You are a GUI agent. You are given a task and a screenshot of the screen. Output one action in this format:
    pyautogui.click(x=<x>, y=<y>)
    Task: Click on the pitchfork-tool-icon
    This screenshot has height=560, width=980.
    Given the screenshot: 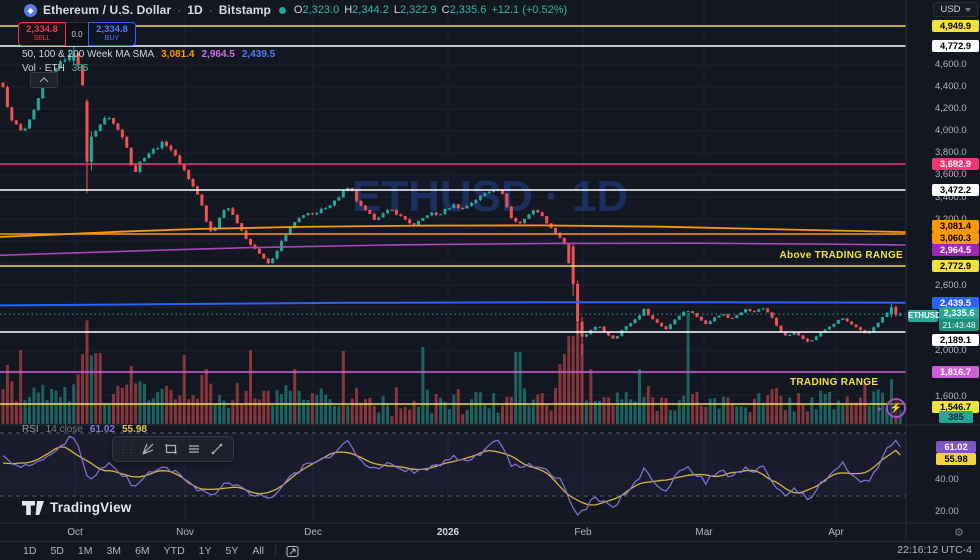 What is the action you would take?
    pyautogui.click(x=148, y=449)
    